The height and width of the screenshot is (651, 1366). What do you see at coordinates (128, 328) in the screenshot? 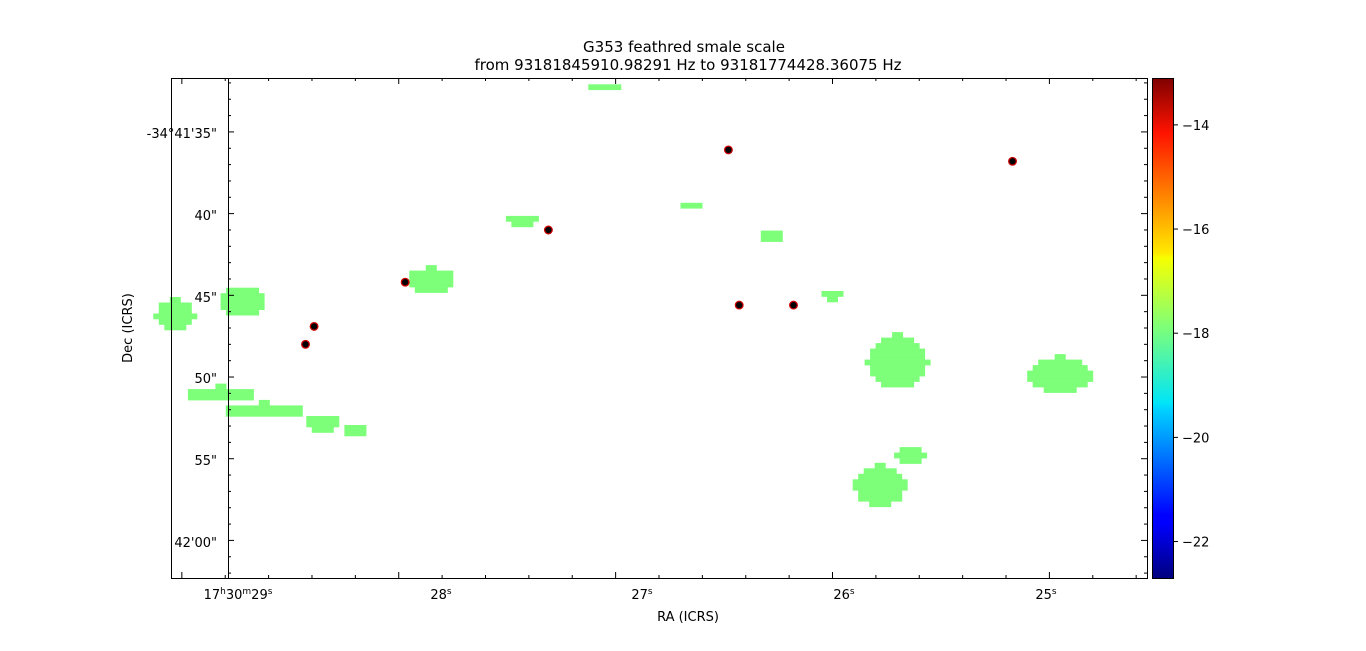
I see `y-axis-label: Dec (ICRS)` at bounding box center [128, 328].